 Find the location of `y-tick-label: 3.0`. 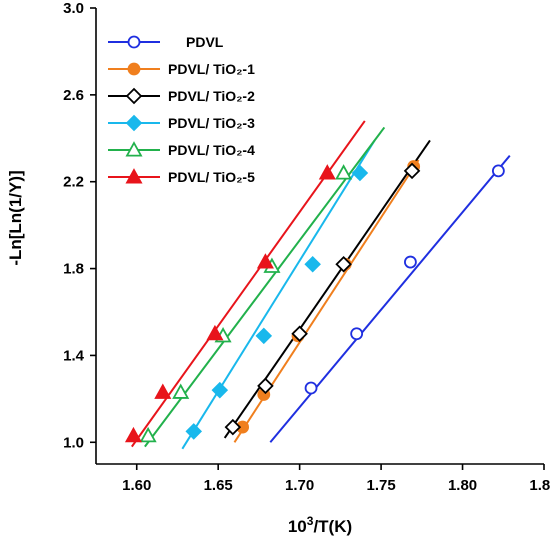

y-tick-label: 3.0 is located at coordinates (73, 8).